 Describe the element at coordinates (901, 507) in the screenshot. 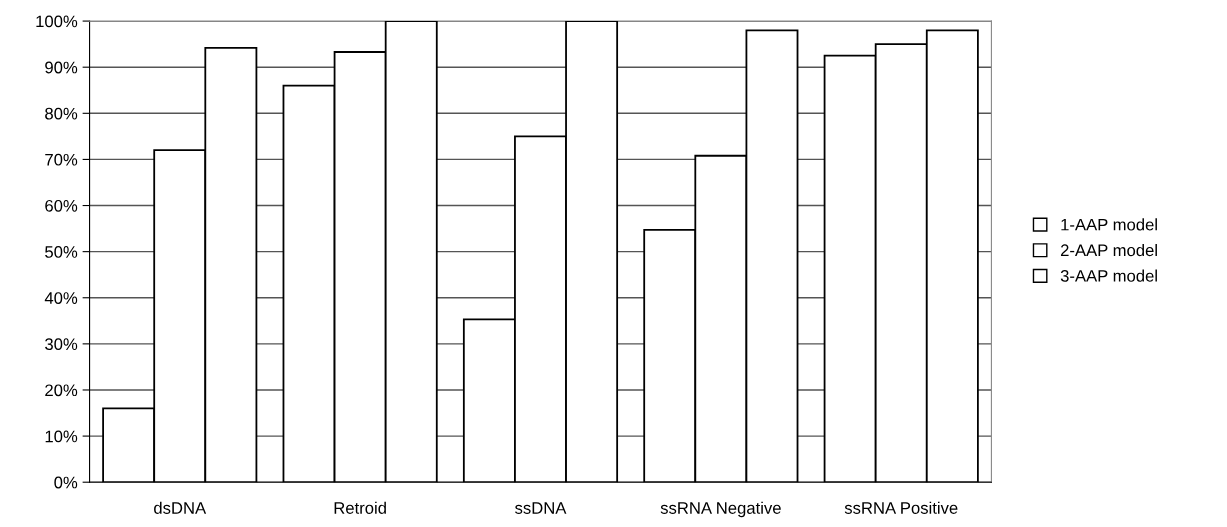

I see `x-tick-label: ssRNA Positive` at that location.